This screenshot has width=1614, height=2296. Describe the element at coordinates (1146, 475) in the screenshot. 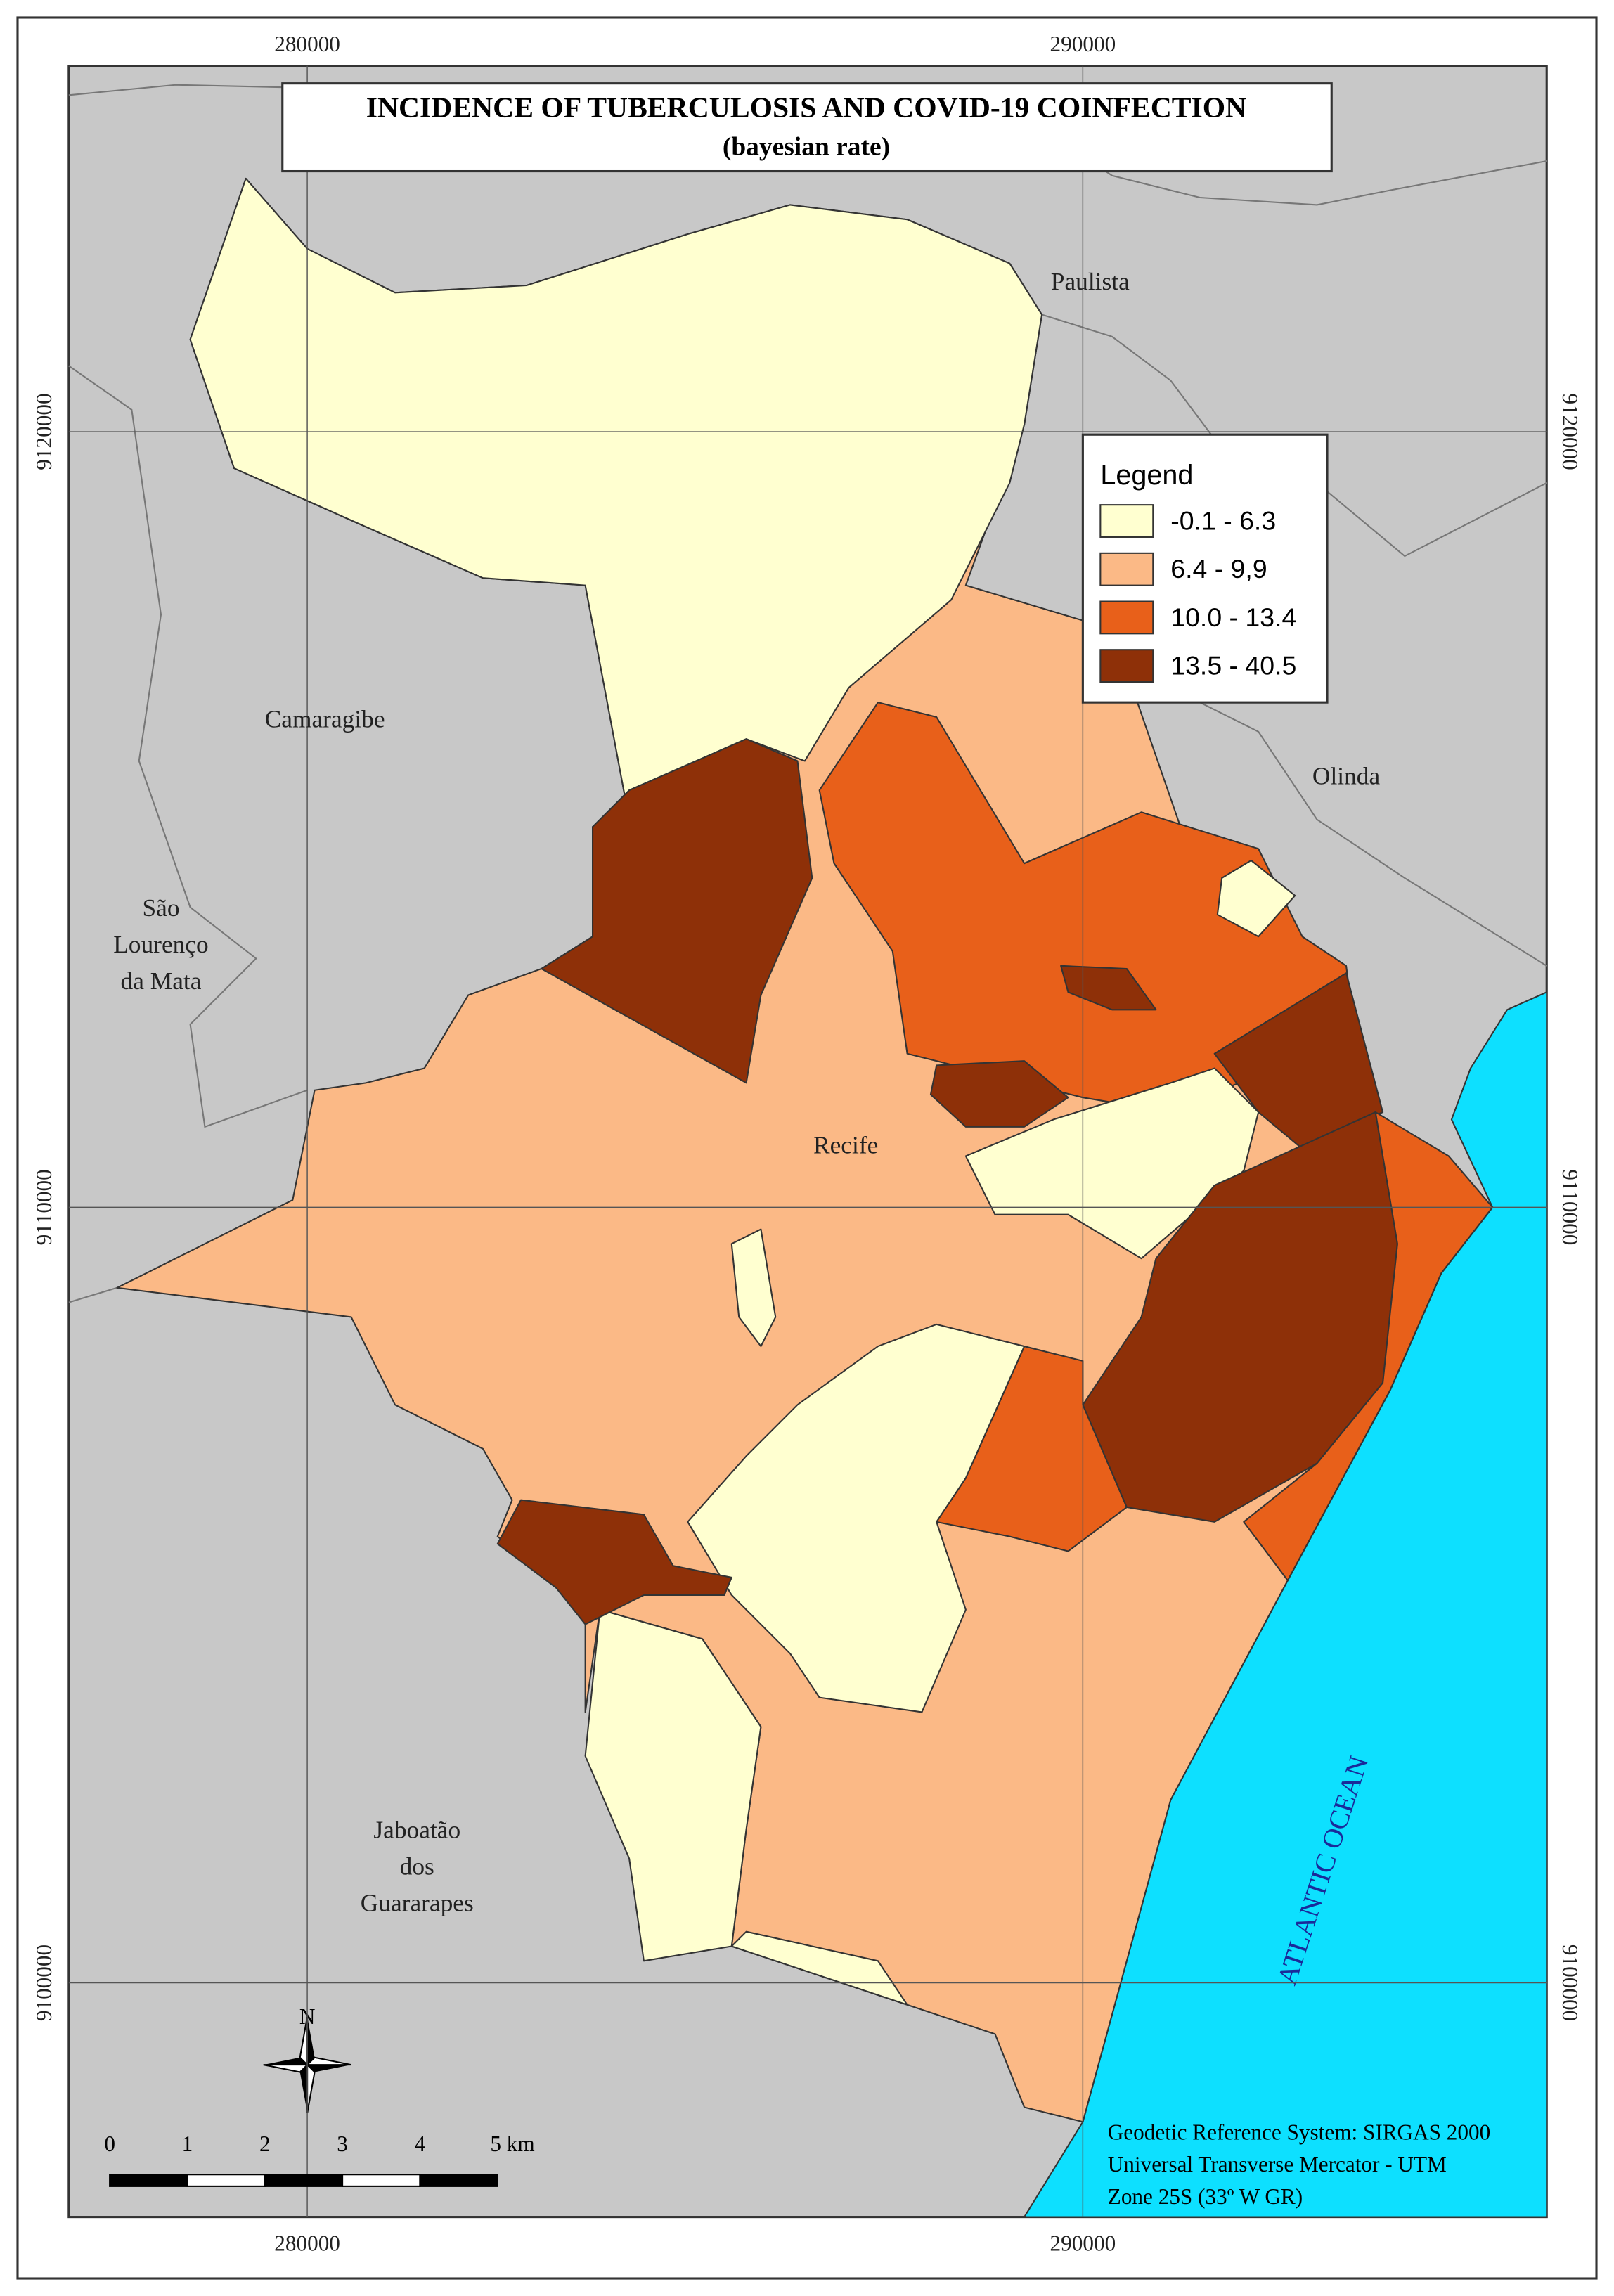

I see `legend-title: Legend` at that location.